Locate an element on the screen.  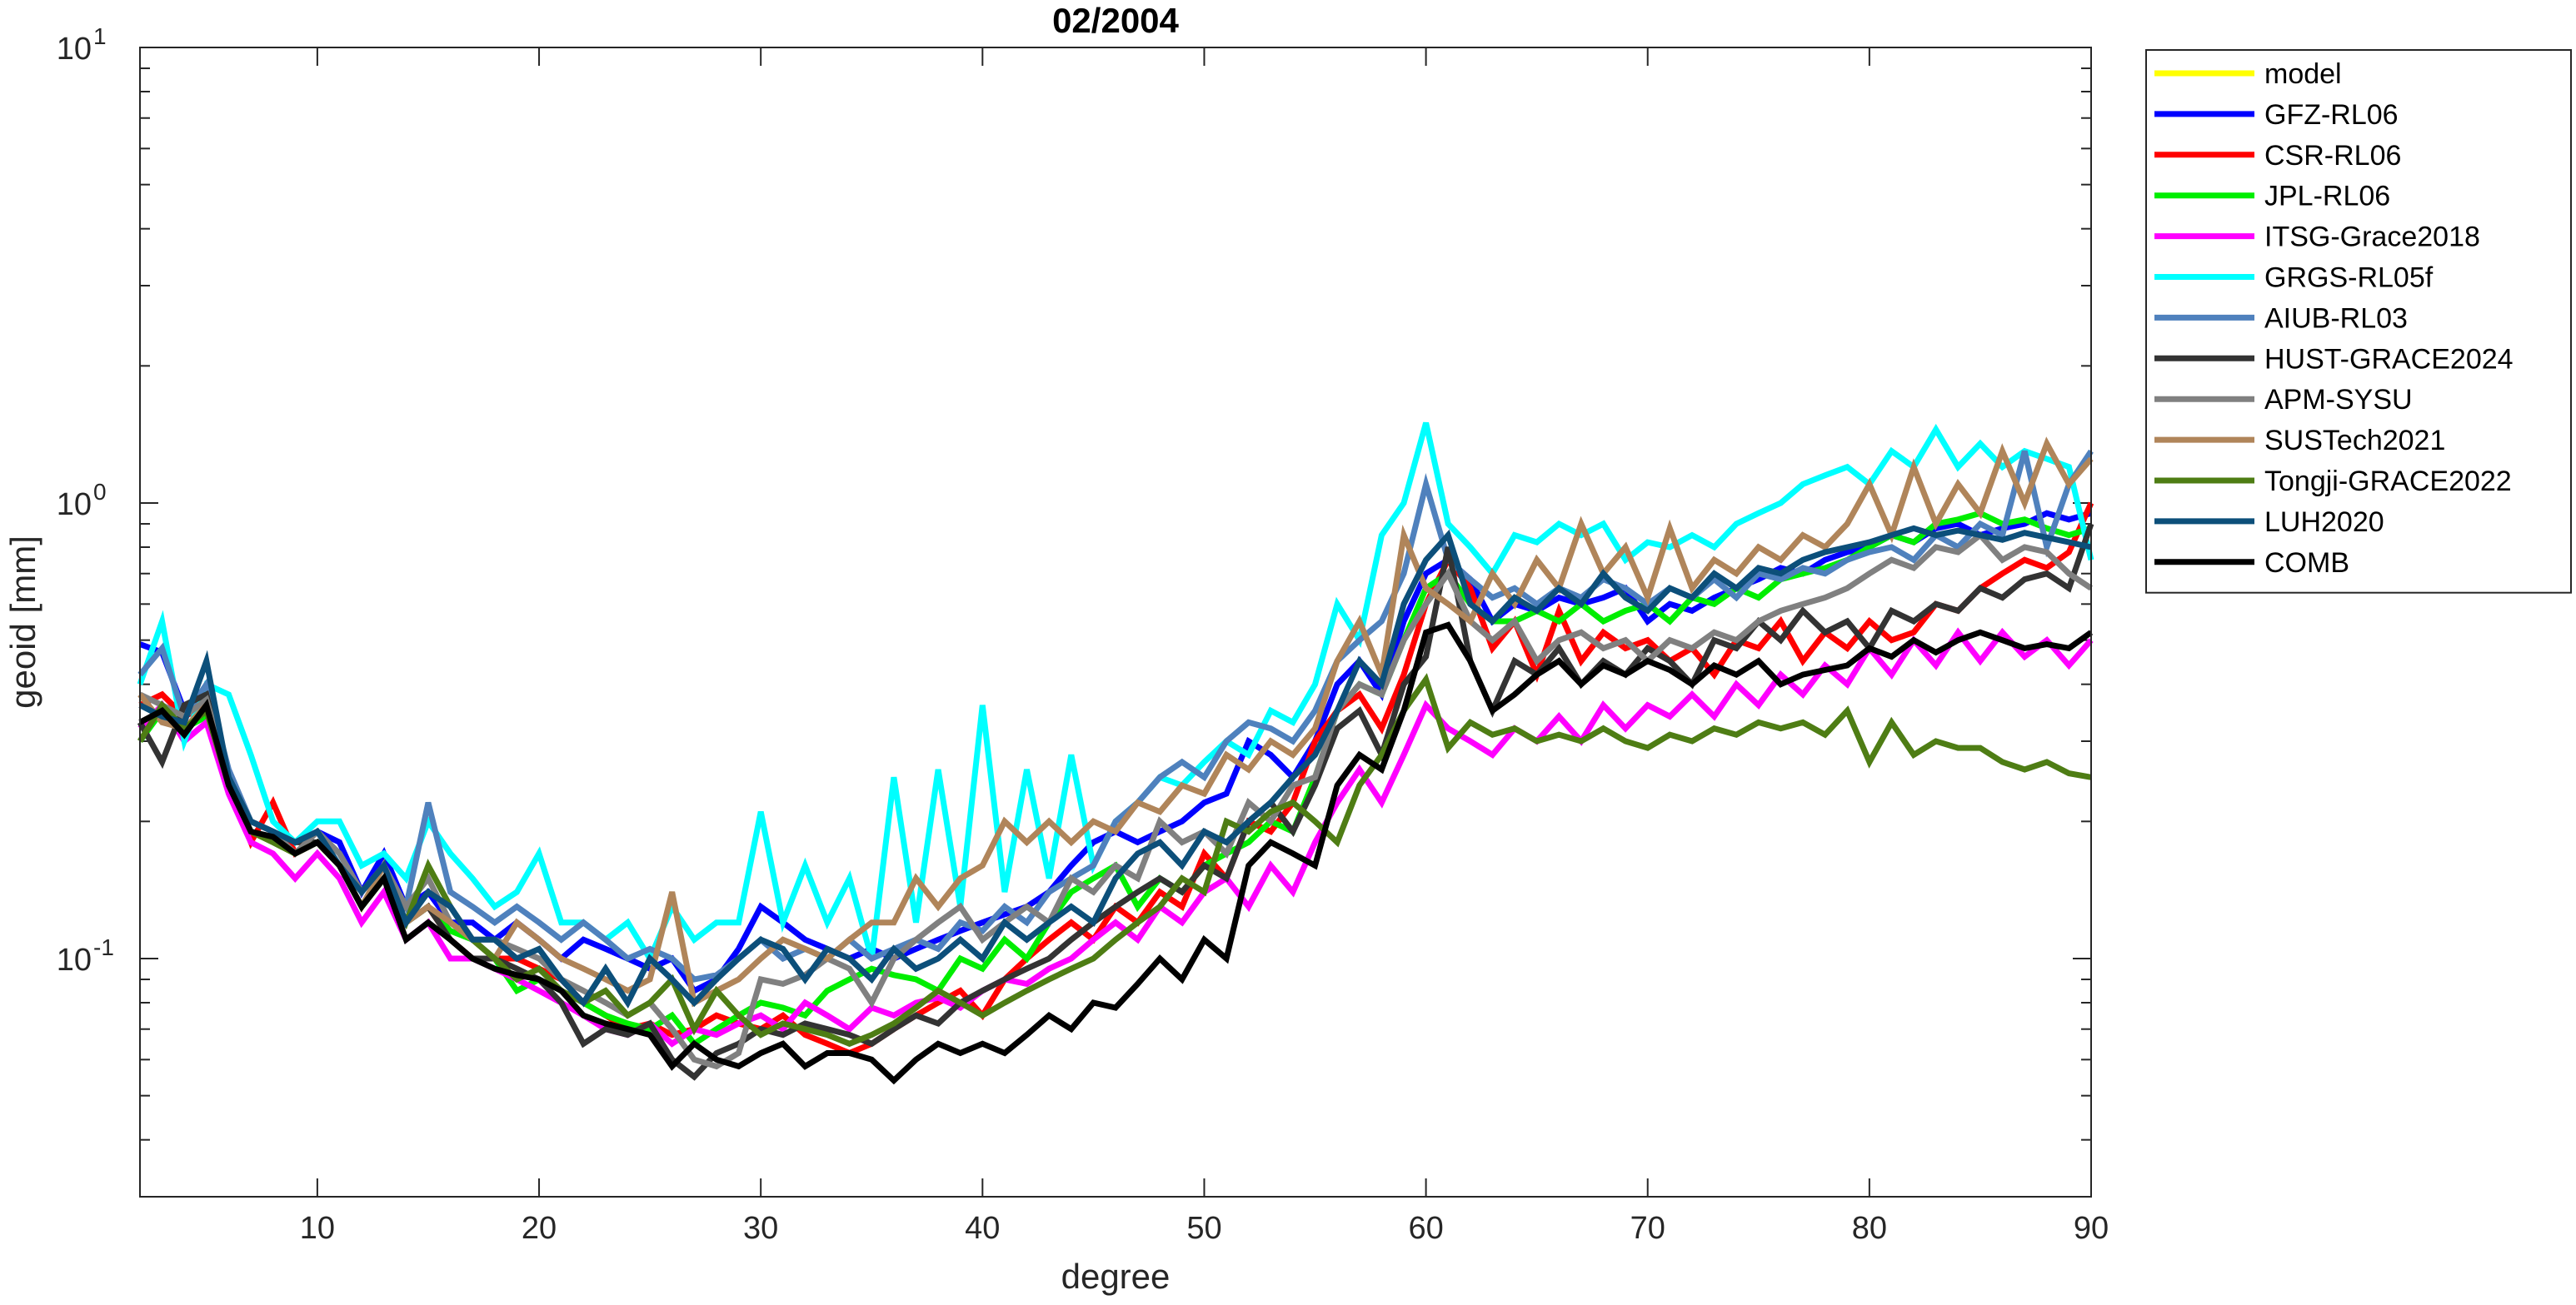
legend-label: model is located at coordinates (2303, 74).